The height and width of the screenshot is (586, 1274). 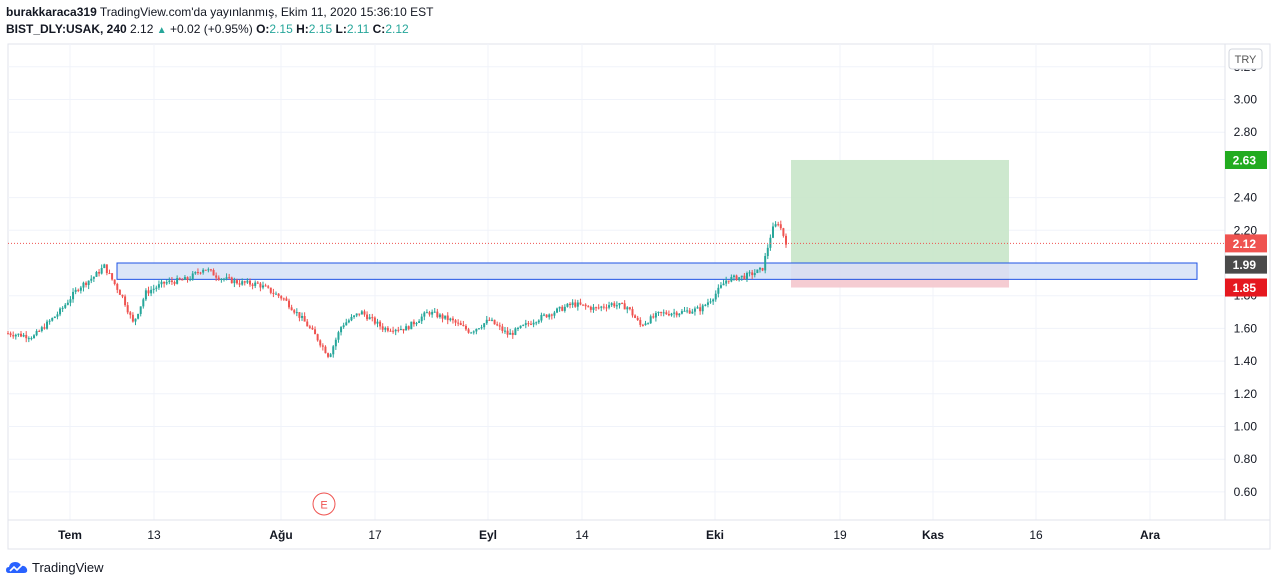 I want to click on earnings-event-marker: E, so click(x=324, y=504).